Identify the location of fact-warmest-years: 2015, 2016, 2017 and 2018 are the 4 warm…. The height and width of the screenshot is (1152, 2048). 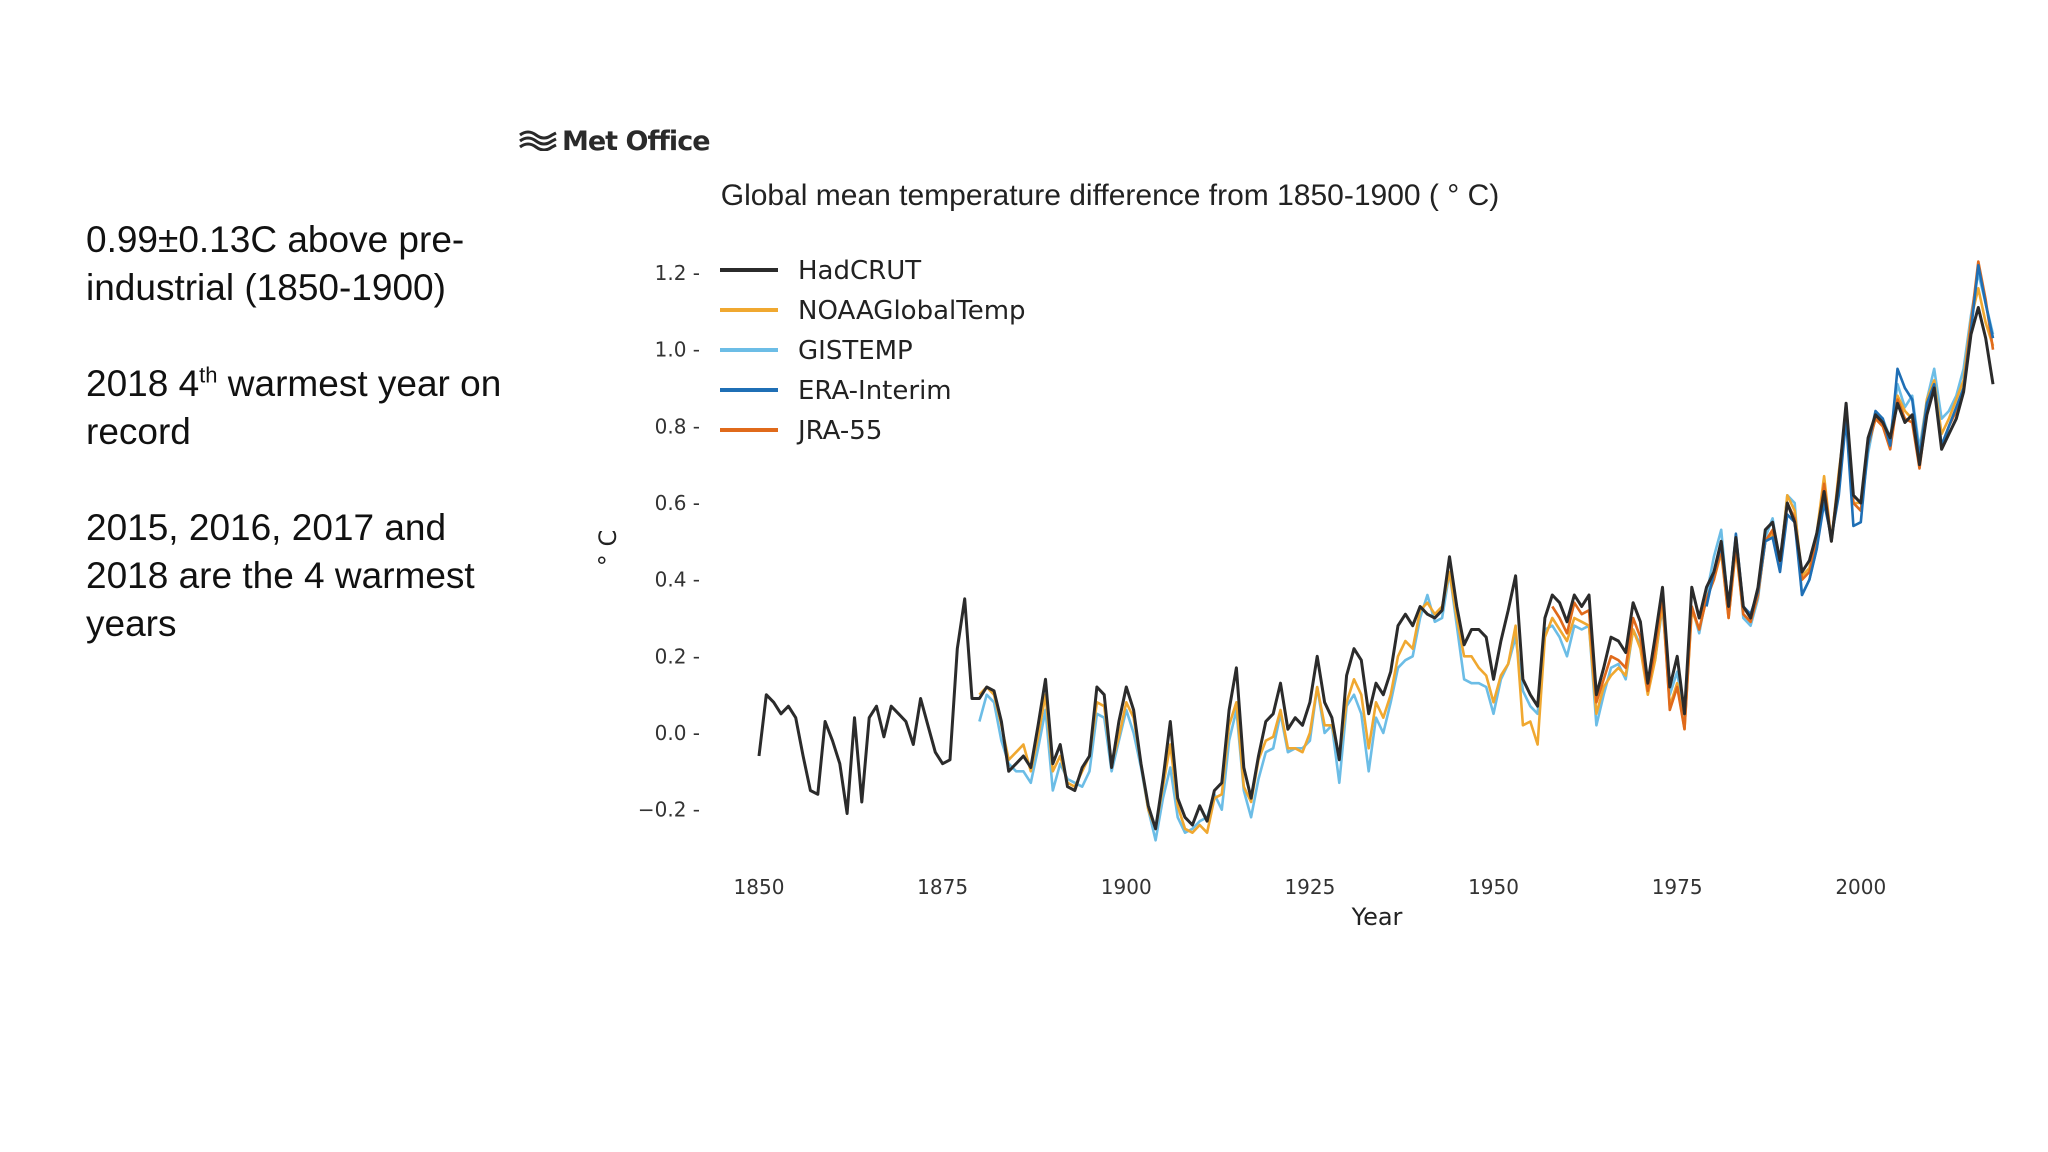
(280, 575).